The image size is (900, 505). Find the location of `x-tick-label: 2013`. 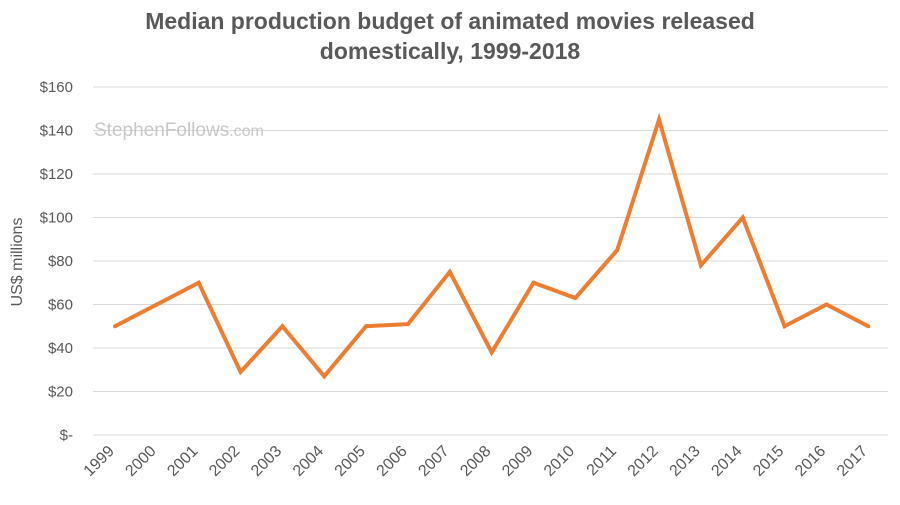

x-tick-label: 2013 is located at coordinates (685, 461).